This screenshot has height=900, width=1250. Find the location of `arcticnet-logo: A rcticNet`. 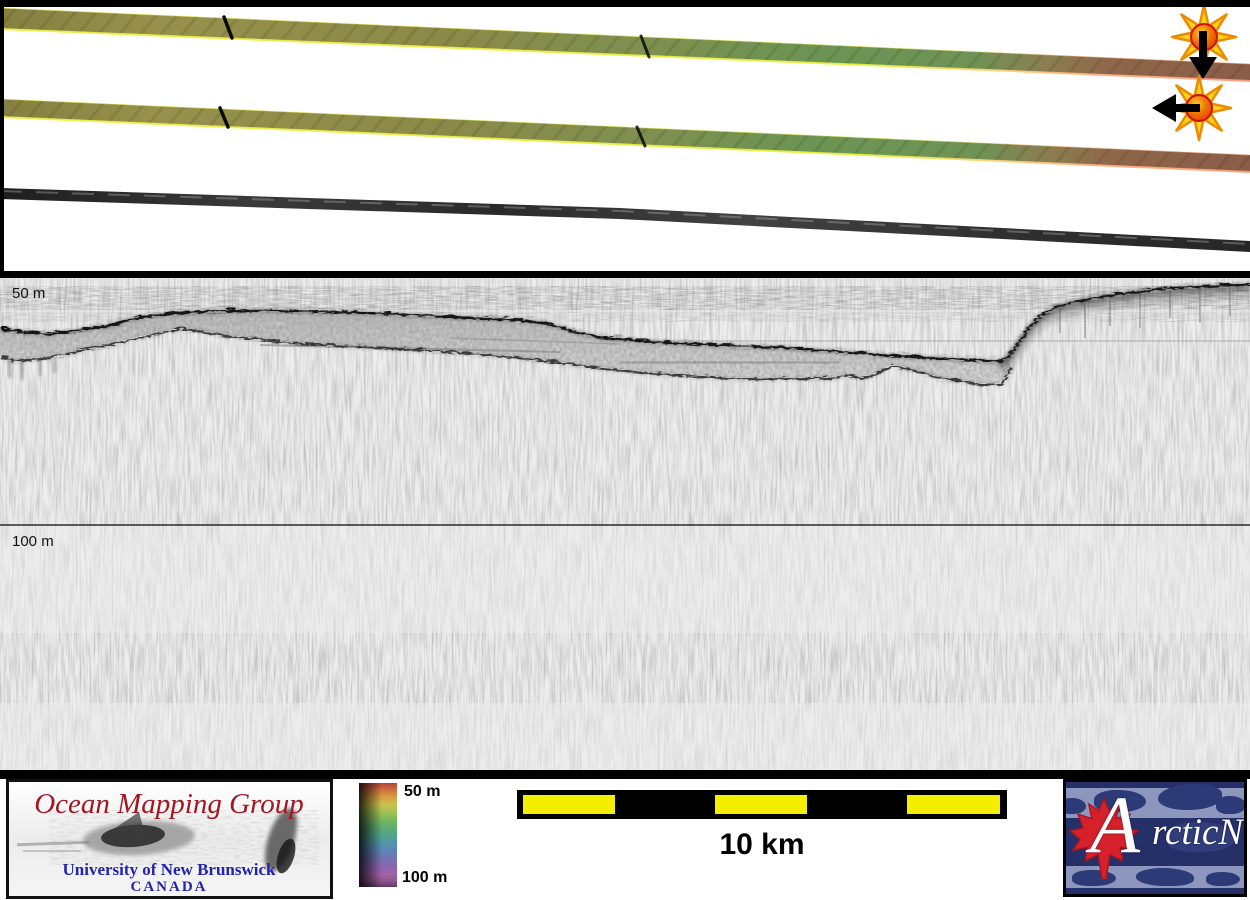

arcticnet-logo: A rcticNet is located at coordinates (1155, 838).